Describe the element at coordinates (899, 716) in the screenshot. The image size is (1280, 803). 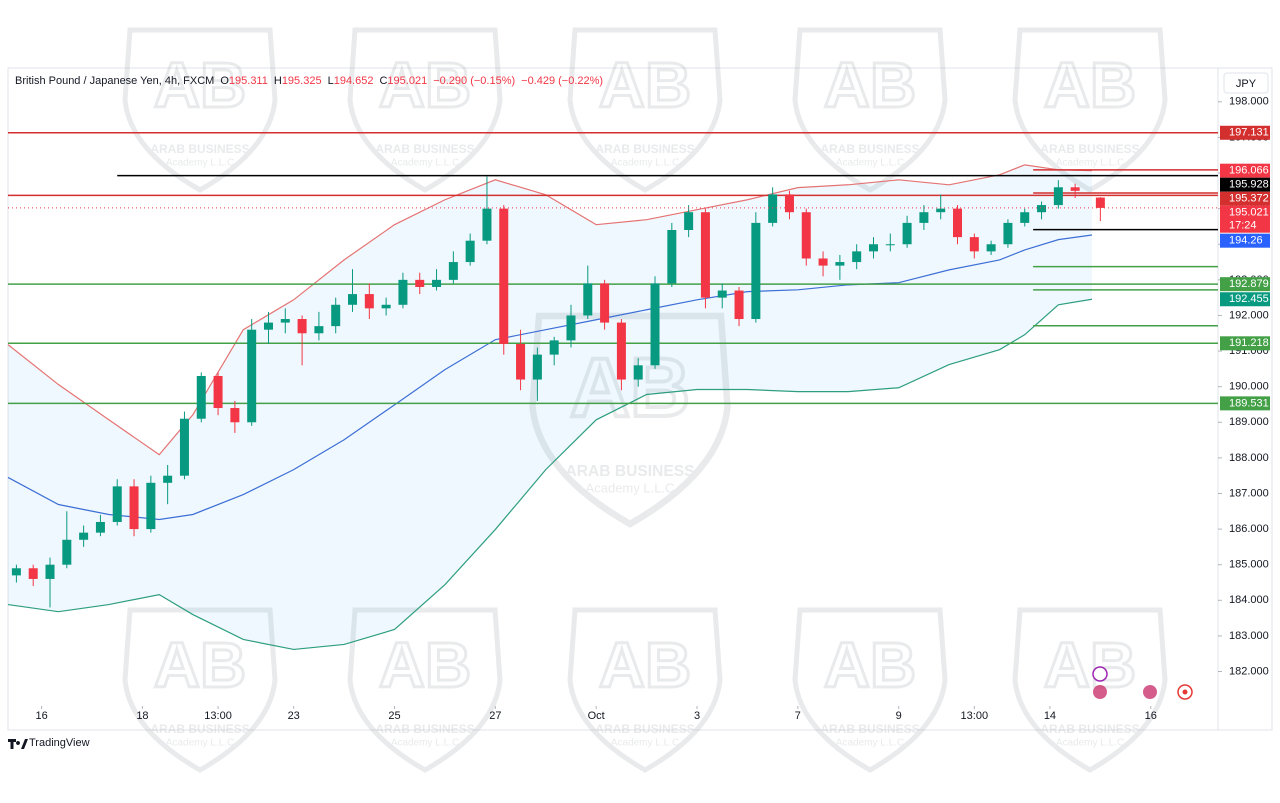
I see `x-tick-label: 9` at that location.